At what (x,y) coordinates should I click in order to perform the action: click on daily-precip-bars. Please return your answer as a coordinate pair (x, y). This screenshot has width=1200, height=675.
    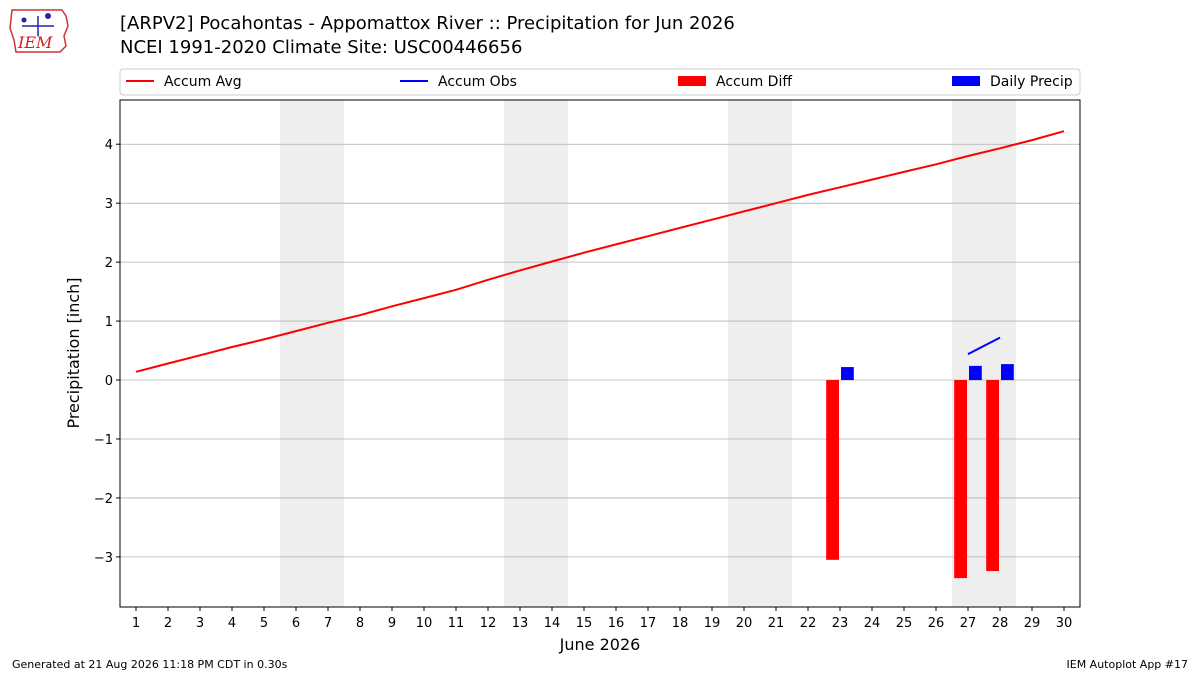
    Looking at the image, I should click on (927, 372).